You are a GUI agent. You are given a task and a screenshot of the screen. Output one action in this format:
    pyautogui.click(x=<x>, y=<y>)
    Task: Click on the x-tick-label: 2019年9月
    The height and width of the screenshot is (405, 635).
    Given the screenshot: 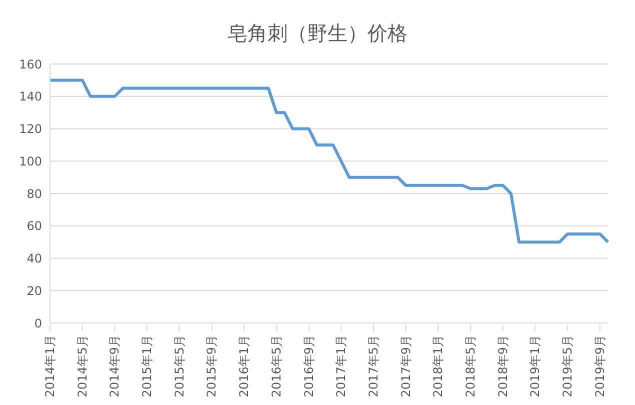 What is the action you would take?
    pyautogui.click(x=599, y=366)
    